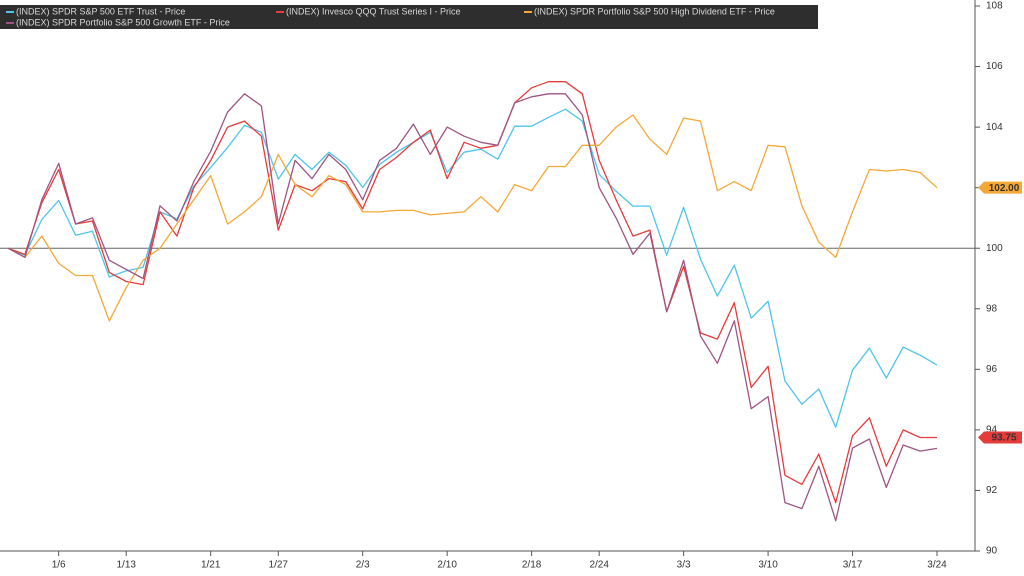  Describe the element at coordinates (1003, 438) in the screenshot. I see `value-label: 93.75` at that location.